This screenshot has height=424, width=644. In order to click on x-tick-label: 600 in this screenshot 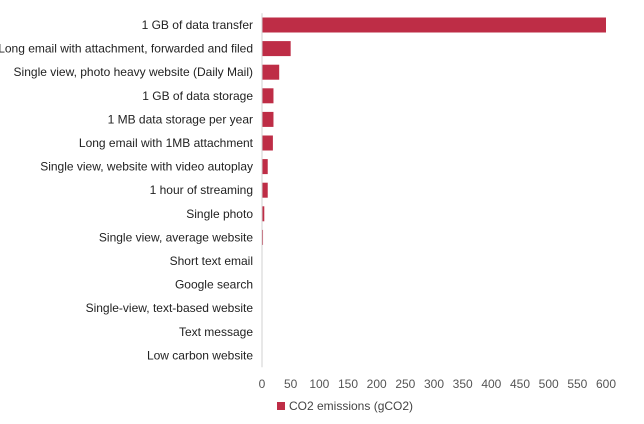, I will do `click(606, 384)`.